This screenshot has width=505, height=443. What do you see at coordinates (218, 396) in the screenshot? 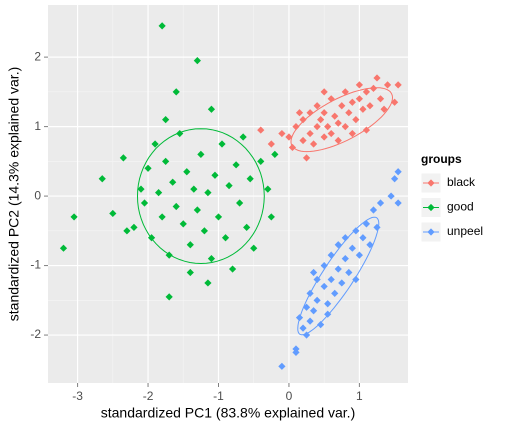
I see `x-tick-label: -1` at bounding box center [218, 396].